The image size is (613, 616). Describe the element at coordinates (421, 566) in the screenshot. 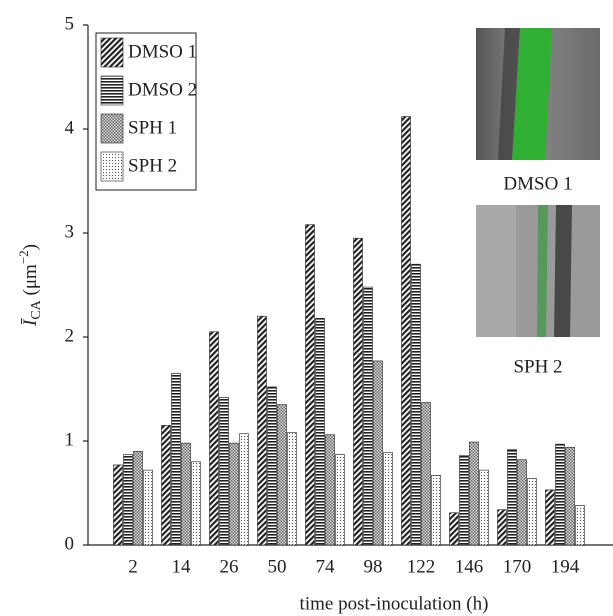

I see `x-tick-label: 122` at that location.